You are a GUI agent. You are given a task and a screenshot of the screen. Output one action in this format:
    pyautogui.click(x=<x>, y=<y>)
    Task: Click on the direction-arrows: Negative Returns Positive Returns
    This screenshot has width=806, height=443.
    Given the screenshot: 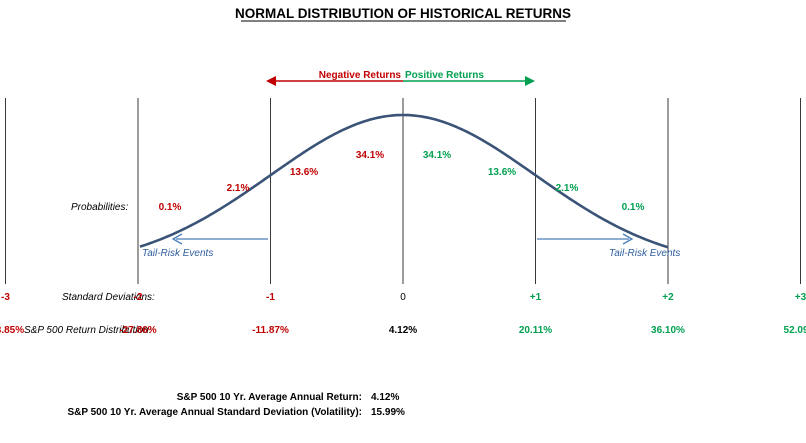 What is the action you would take?
    pyautogui.click(x=400, y=78)
    